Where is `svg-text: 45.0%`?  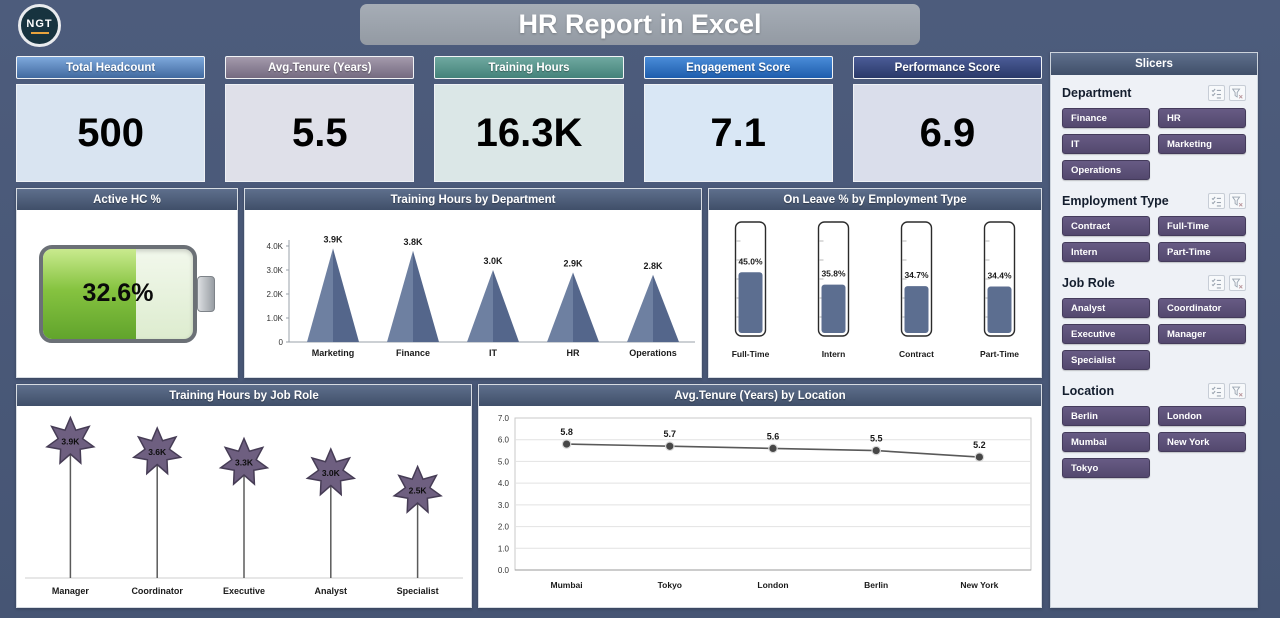 svg-text: 45.0% is located at coordinates (750, 261).